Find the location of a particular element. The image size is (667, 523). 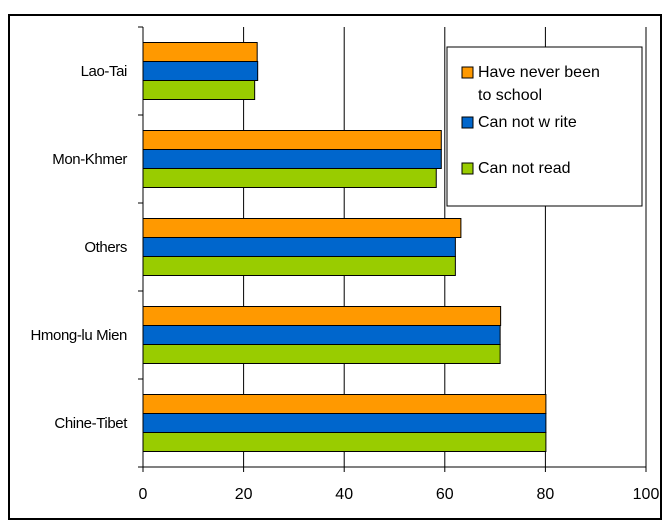

x-tick-labels: 0 20 40 60 80 100 is located at coordinates (399, 494).